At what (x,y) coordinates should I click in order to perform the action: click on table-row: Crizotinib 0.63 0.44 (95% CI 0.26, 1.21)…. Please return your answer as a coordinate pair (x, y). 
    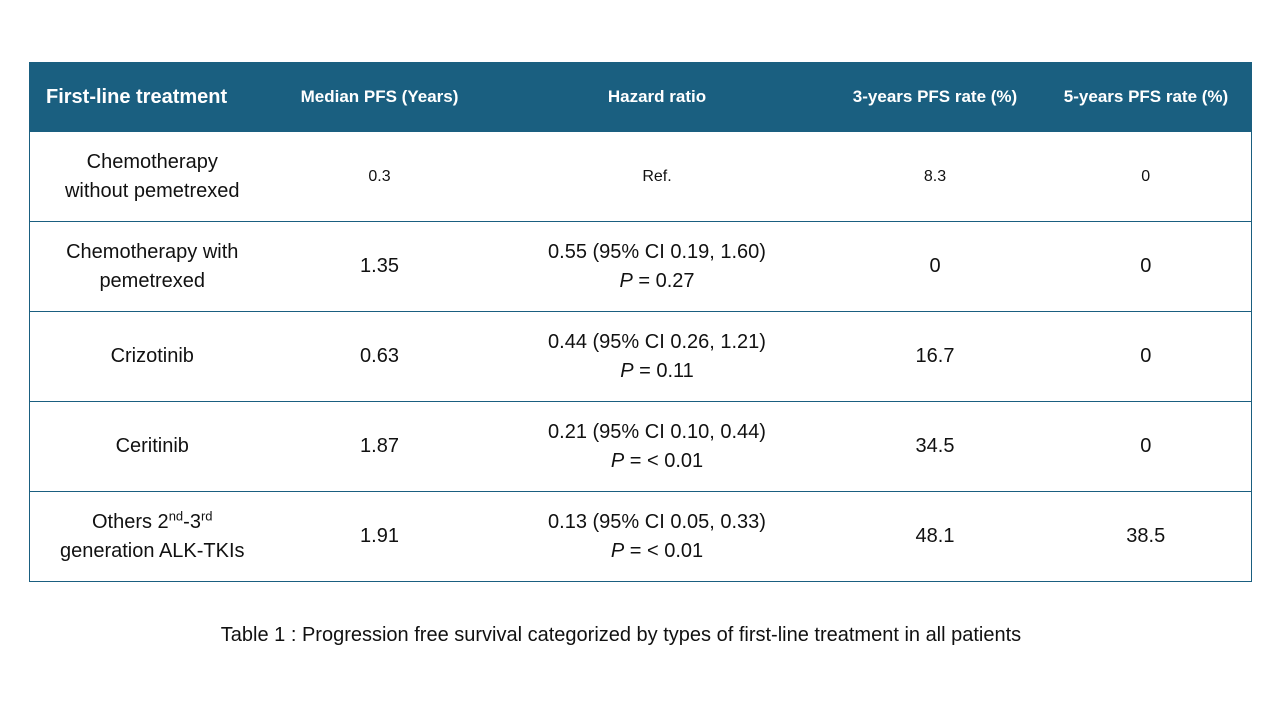
    Looking at the image, I should click on (640, 356).